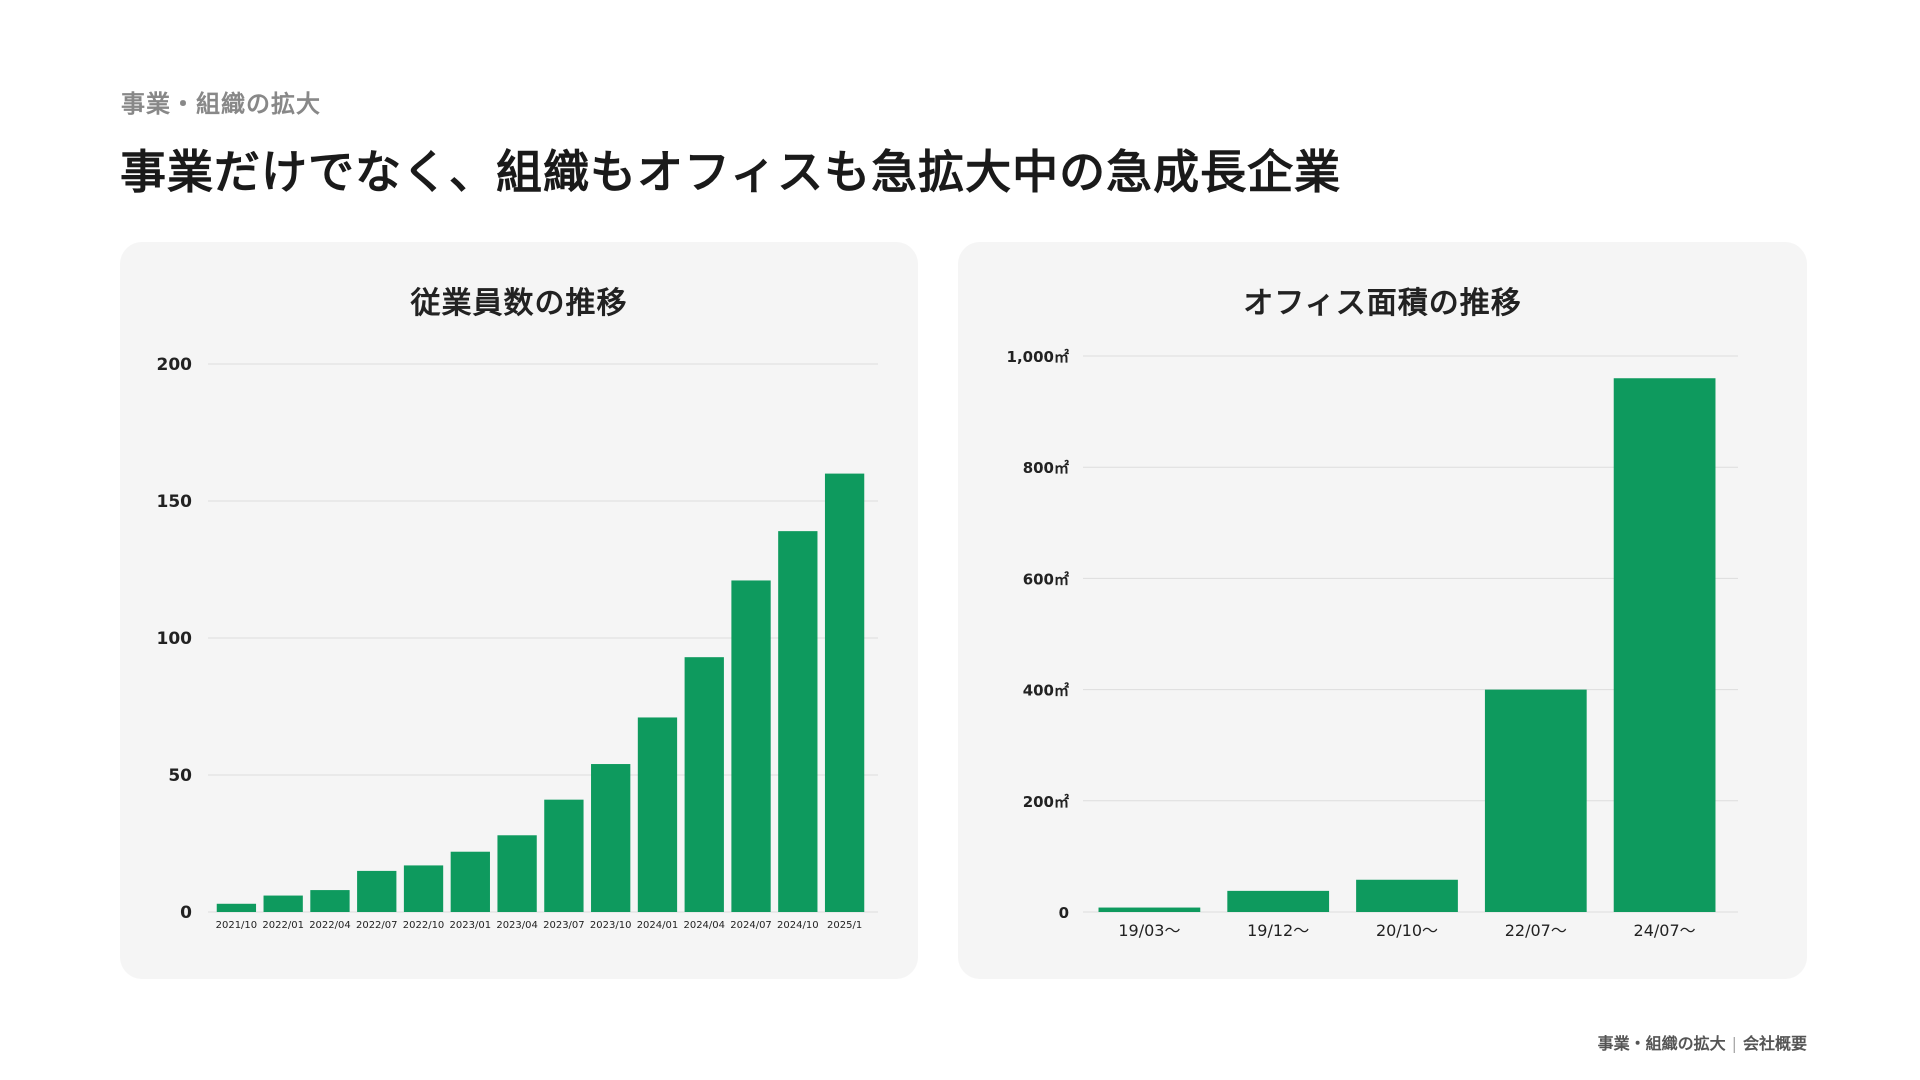 The image size is (1920, 1080). I want to click on y-tick-label: 200, so click(175, 365).